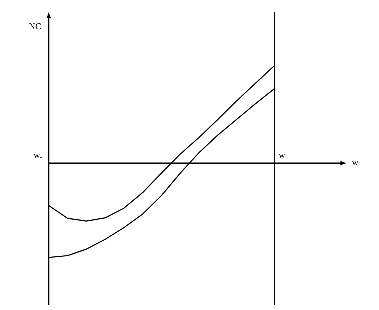 This screenshot has width=379, height=310. What do you see at coordinates (35, 26) in the screenshot?
I see `y-axis-title: NC` at bounding box center [35, 26].